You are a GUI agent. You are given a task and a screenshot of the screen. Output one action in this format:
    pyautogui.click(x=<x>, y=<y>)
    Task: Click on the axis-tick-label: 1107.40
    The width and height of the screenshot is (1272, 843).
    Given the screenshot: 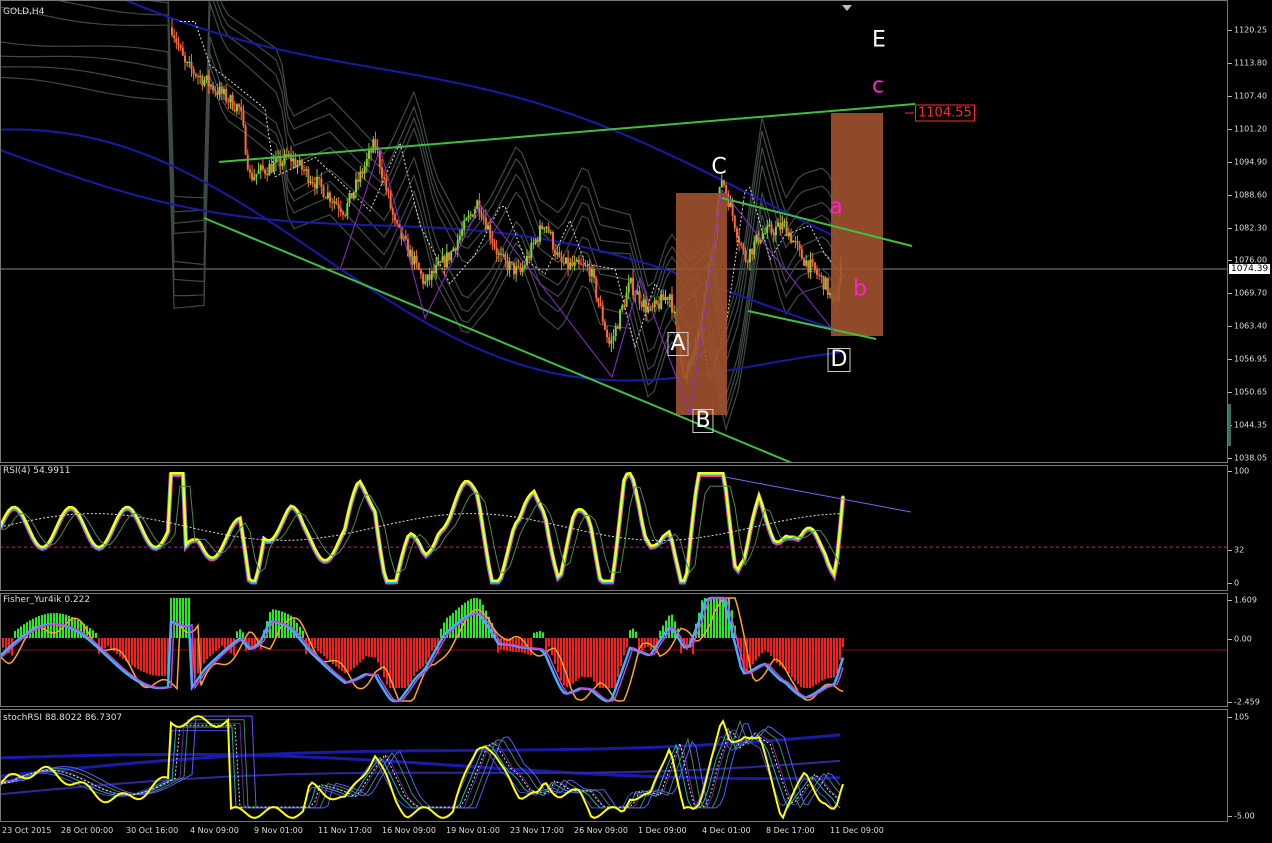 What is the action you would take?
    pyautogui.click(x=1251, y=96)
    